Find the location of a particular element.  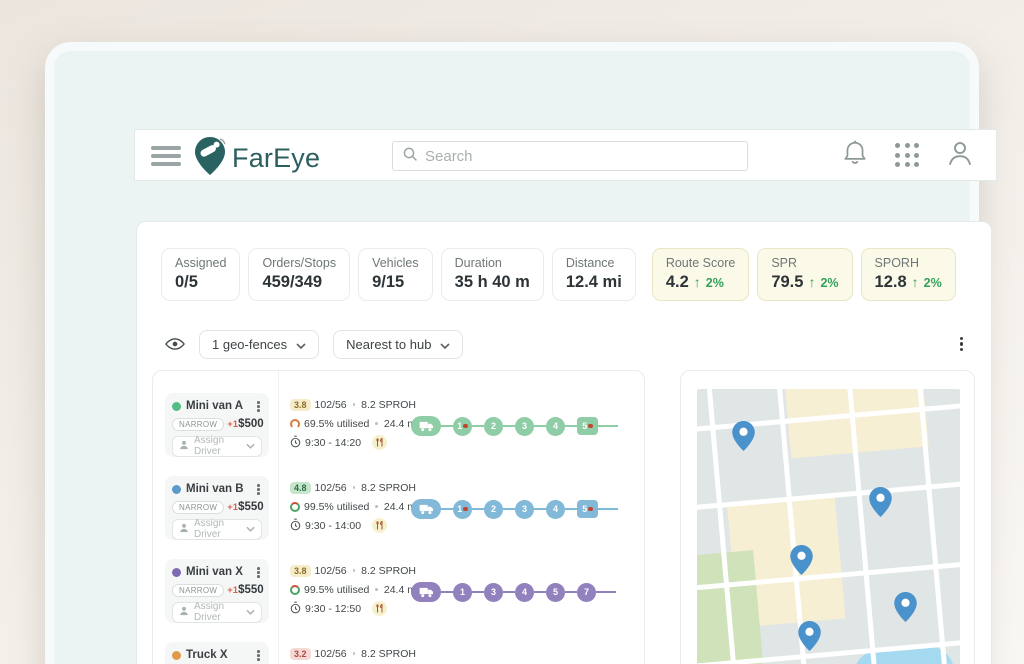

notifications-bell-icon is located at coordinates (855, 155).